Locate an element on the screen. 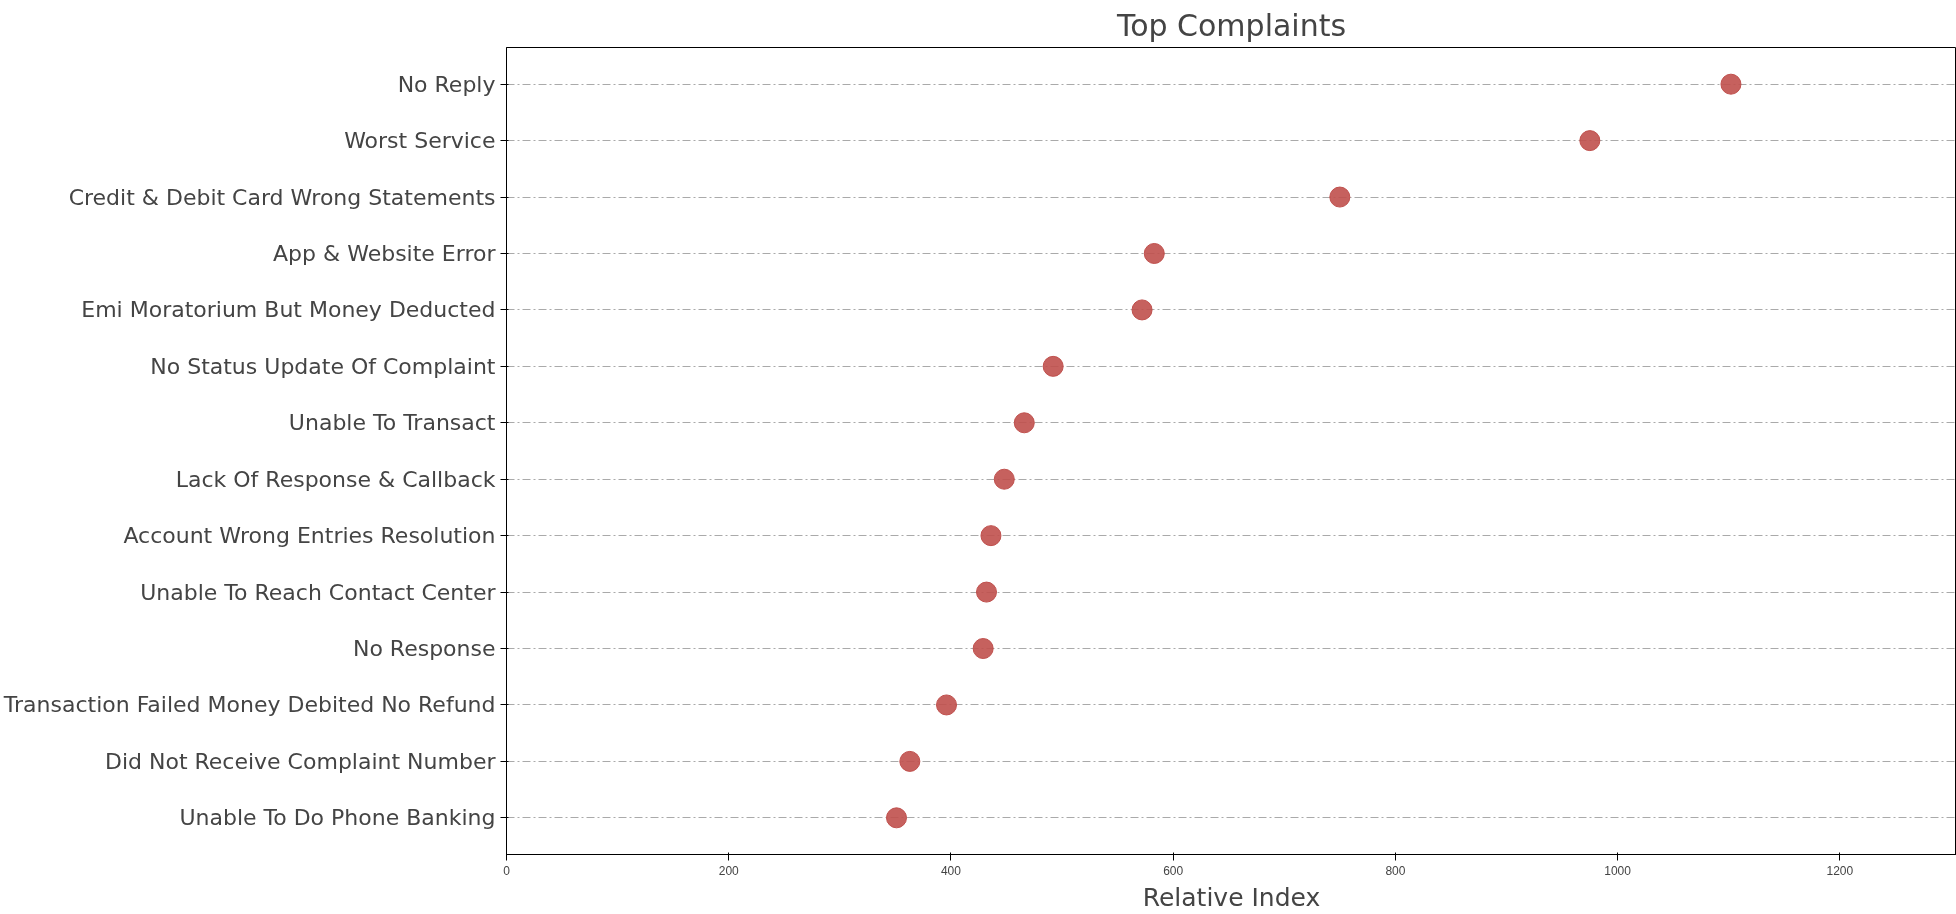 This screenshot has height=914, width=1956. y-tick-label: Worst Service is located at coordinates (420, 141).